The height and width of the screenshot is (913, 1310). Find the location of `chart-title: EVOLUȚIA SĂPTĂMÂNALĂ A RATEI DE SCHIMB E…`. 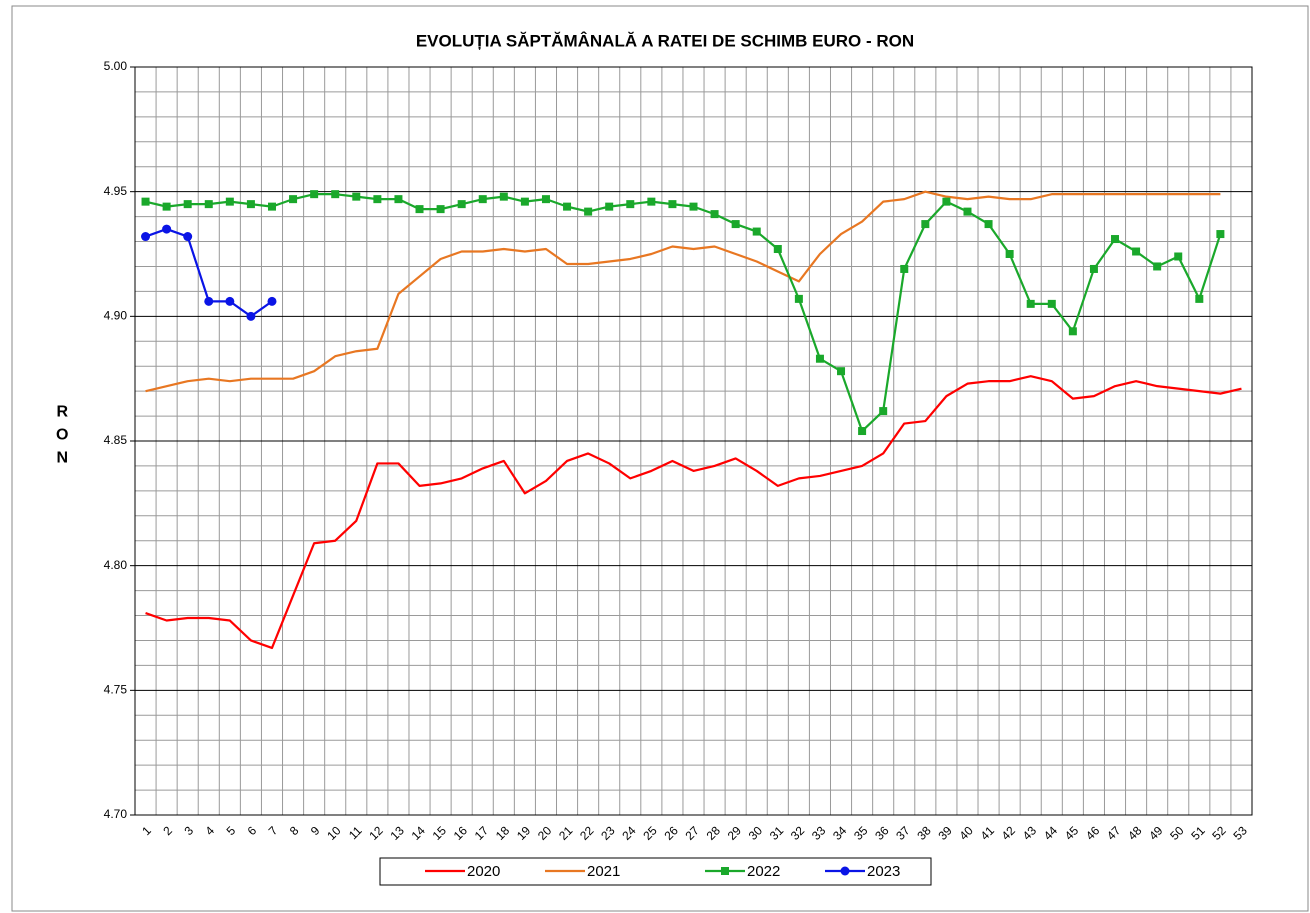

chart-title: EVOLUȚIA SĂPTĂMÂNALĂ A RATEI DE SCHIMB E… is located at coordinates (665, 40).